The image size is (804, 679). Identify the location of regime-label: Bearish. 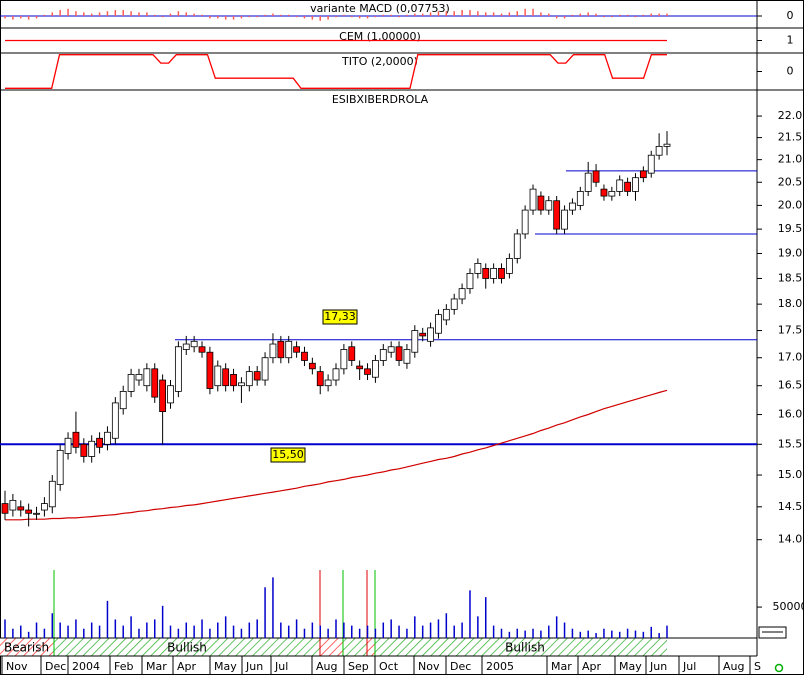
(26, 648).